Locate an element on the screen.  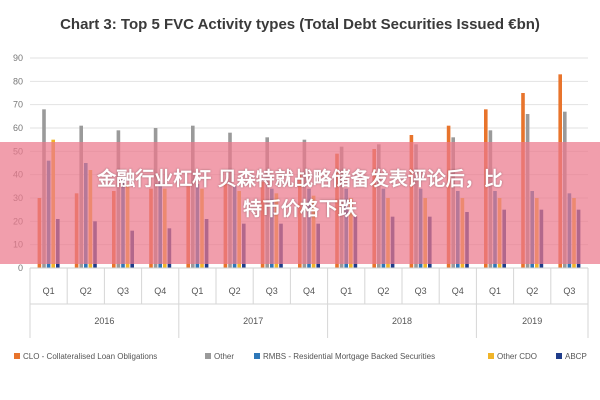
y-tick-label: 80 is located at coordinates (18, 81).